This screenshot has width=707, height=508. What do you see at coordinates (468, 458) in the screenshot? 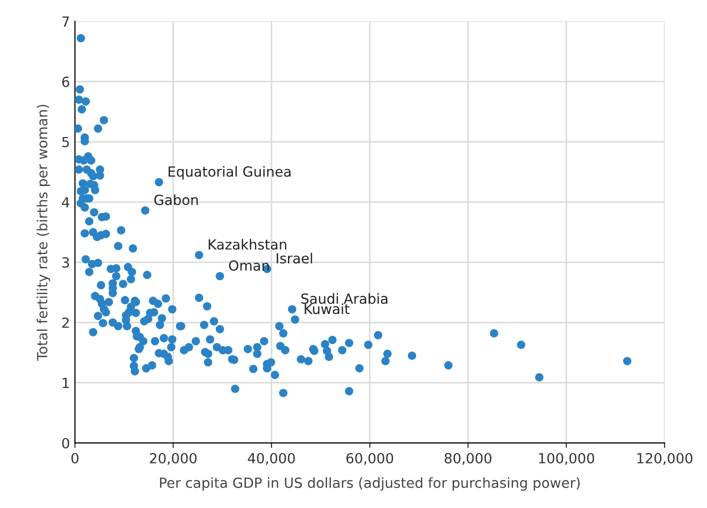
I see `x-tick-label: 80,000` at bounding box center [468, 458].